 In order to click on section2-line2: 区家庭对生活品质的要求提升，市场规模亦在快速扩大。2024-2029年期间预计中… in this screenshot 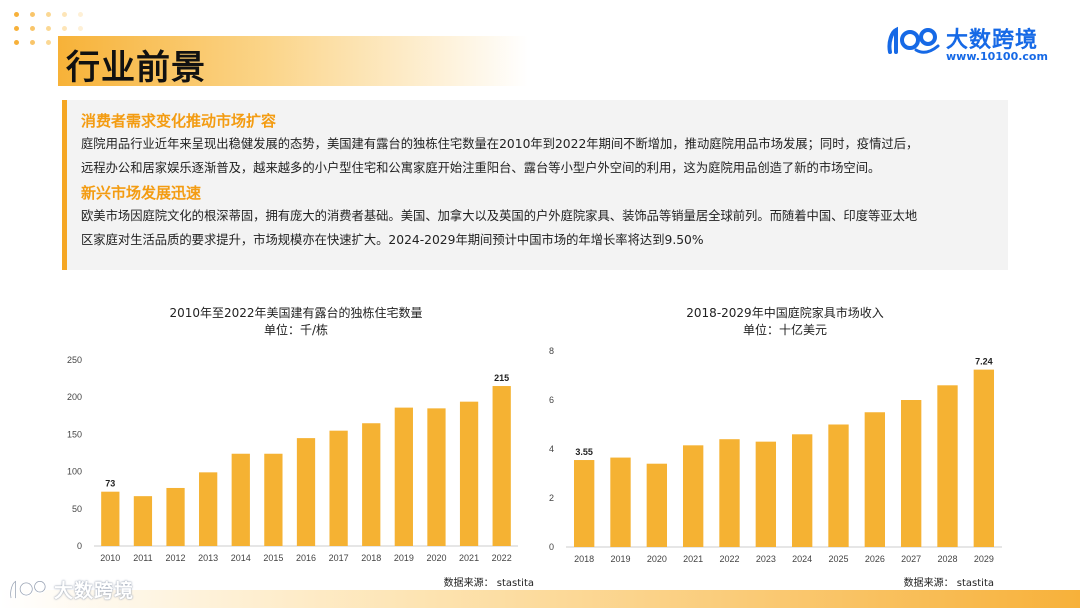, I will do `click(392, 240)`.